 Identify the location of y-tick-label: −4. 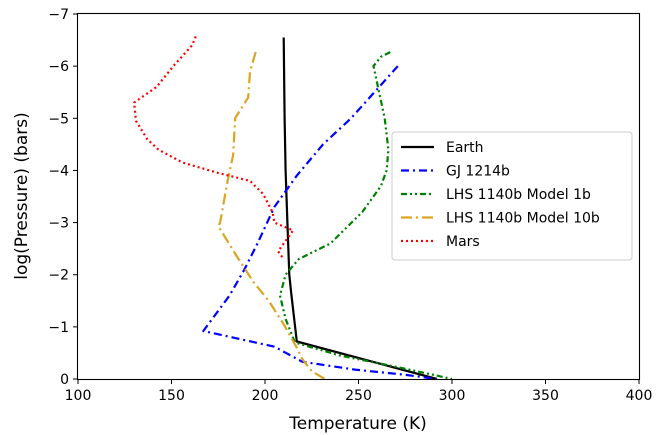
(58, 171).